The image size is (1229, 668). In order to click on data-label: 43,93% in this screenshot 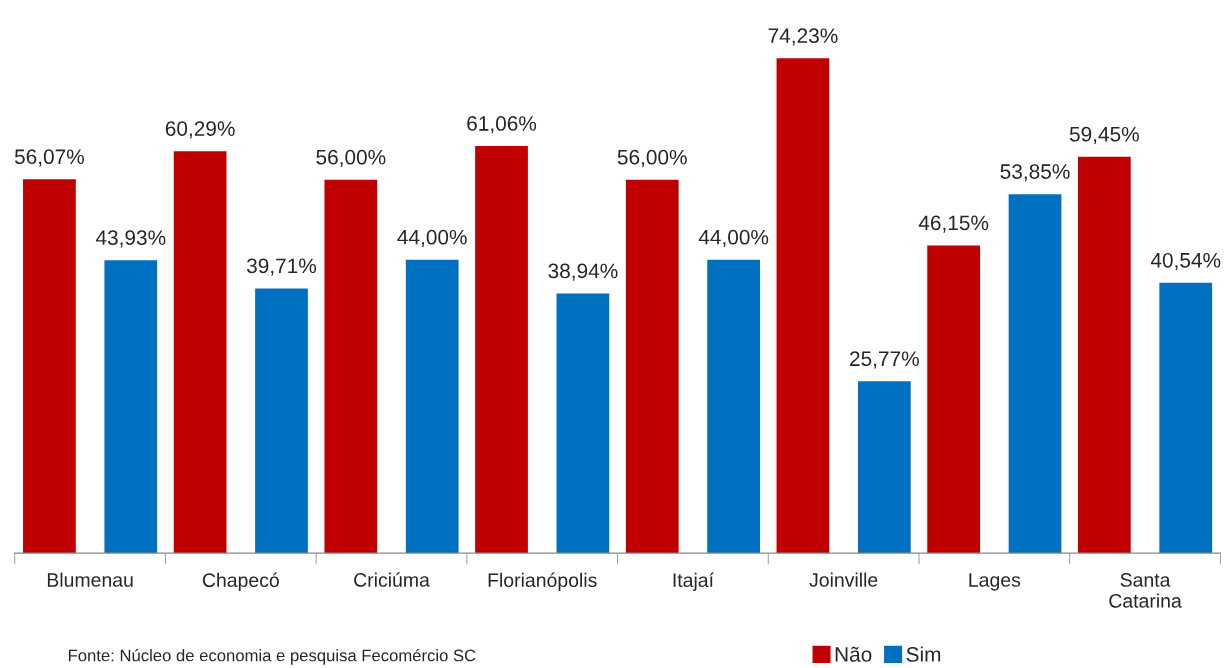, I will do `click(130, 239)`.